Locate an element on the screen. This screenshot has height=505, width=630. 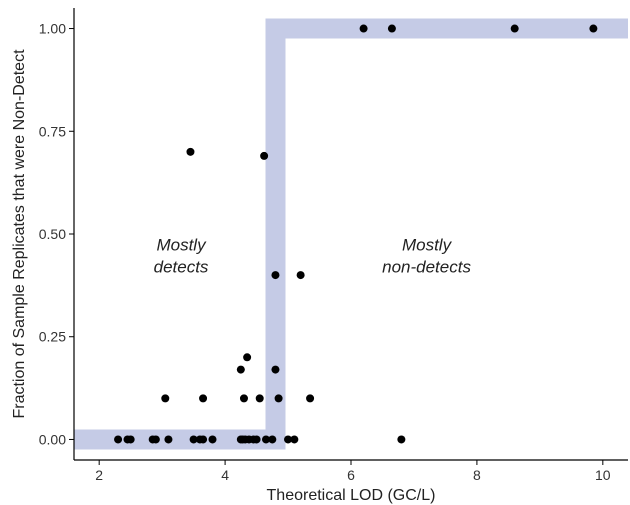
annotation-layer: Mostly detects Mostly non-detects is located at coordinates (313, 255).